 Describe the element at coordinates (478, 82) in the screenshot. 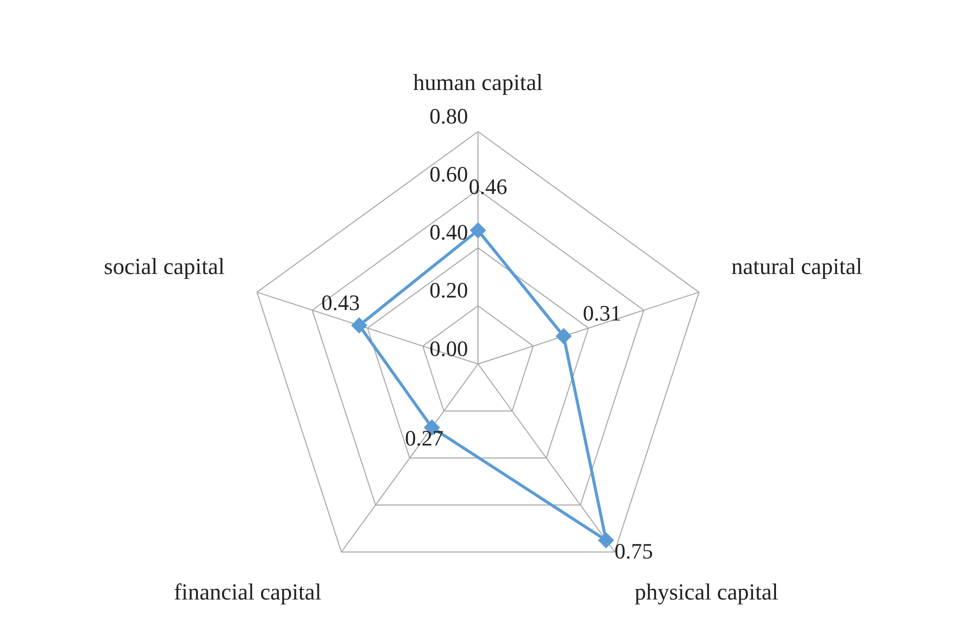

I see `spoke-label: human capital` at that location.